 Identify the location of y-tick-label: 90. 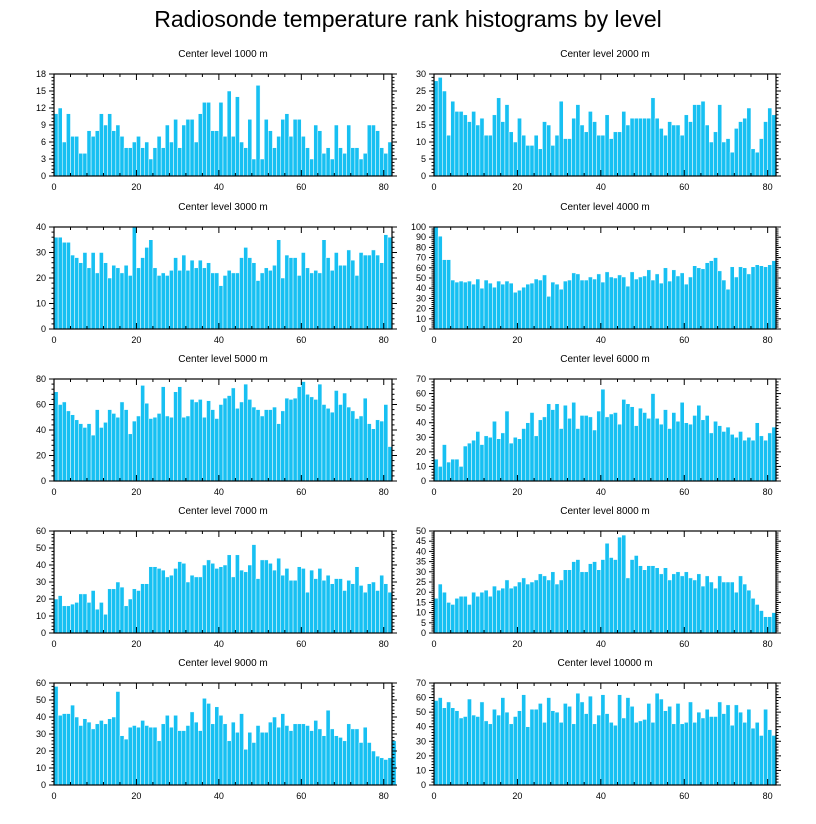
(421, 237).